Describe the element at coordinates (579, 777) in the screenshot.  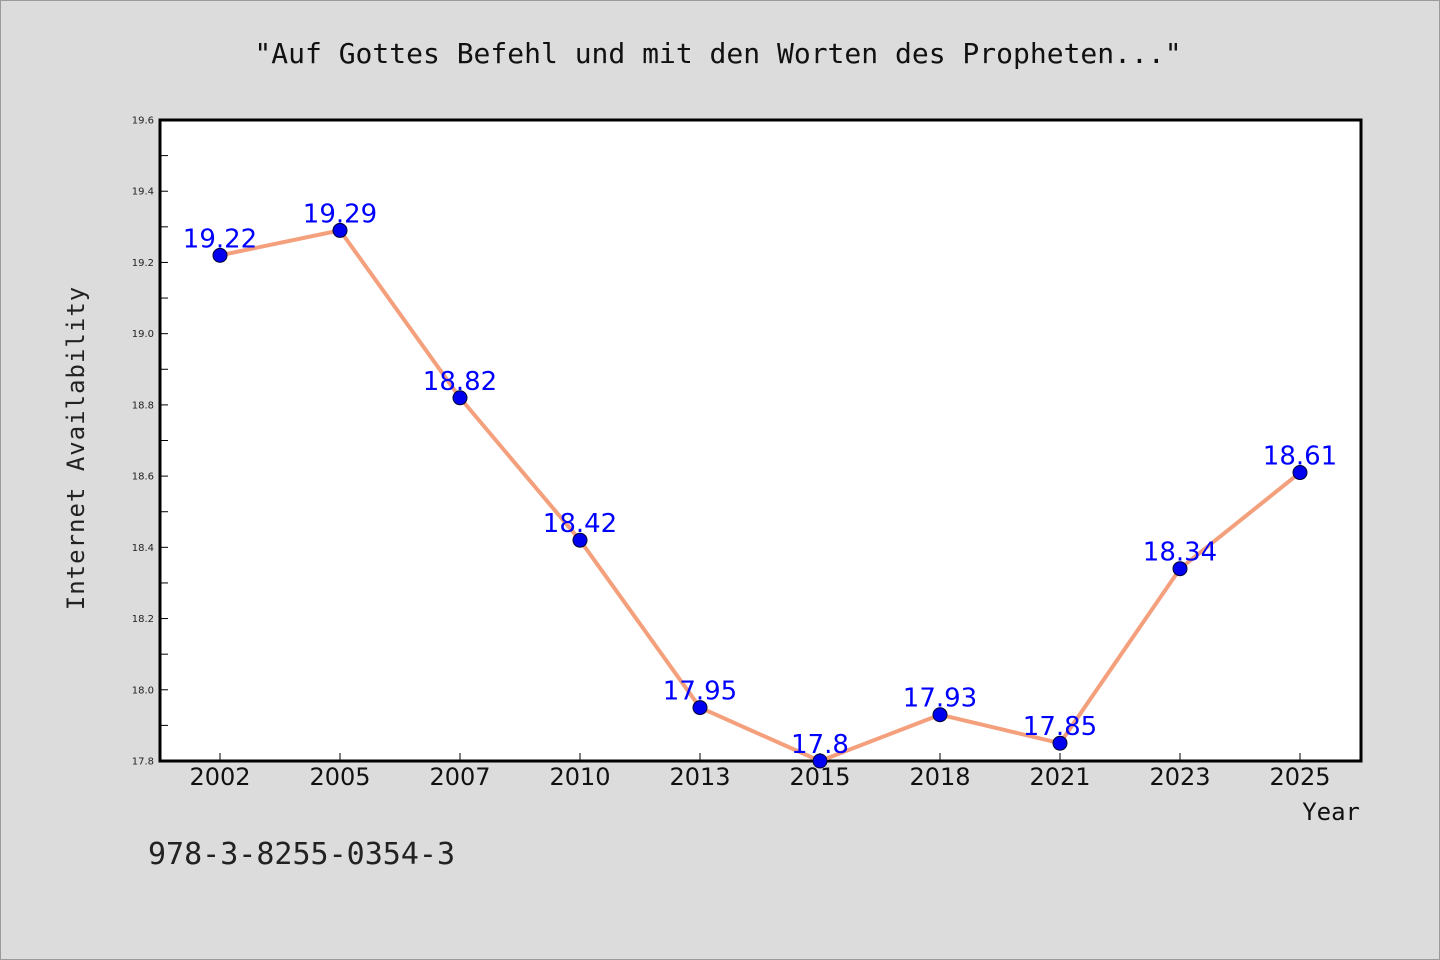
I see `x-tick-label: 2010` at that location.